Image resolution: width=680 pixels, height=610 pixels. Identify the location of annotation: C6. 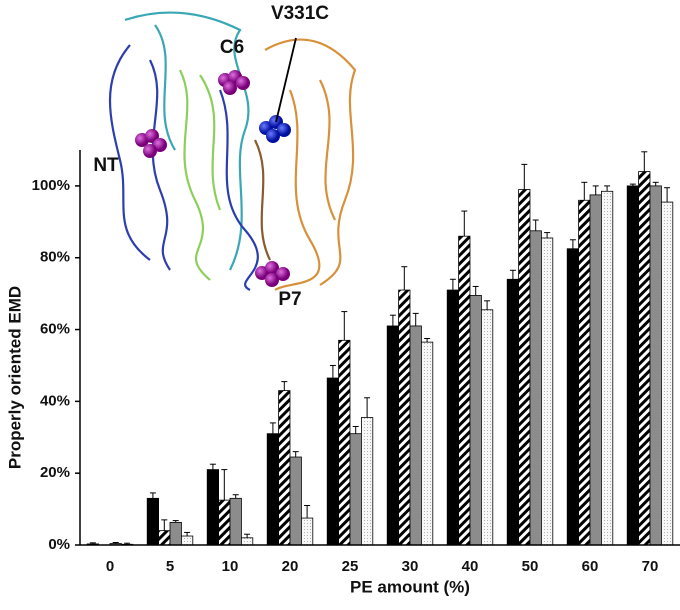
(232, 47).